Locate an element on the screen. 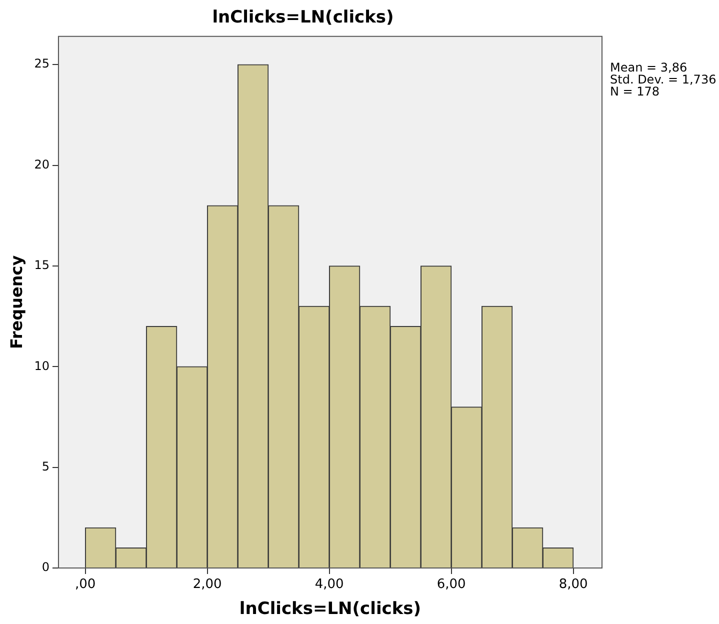 The image size is (719, 624). y-tick-label: 25 is located at coordinates (42, 63).